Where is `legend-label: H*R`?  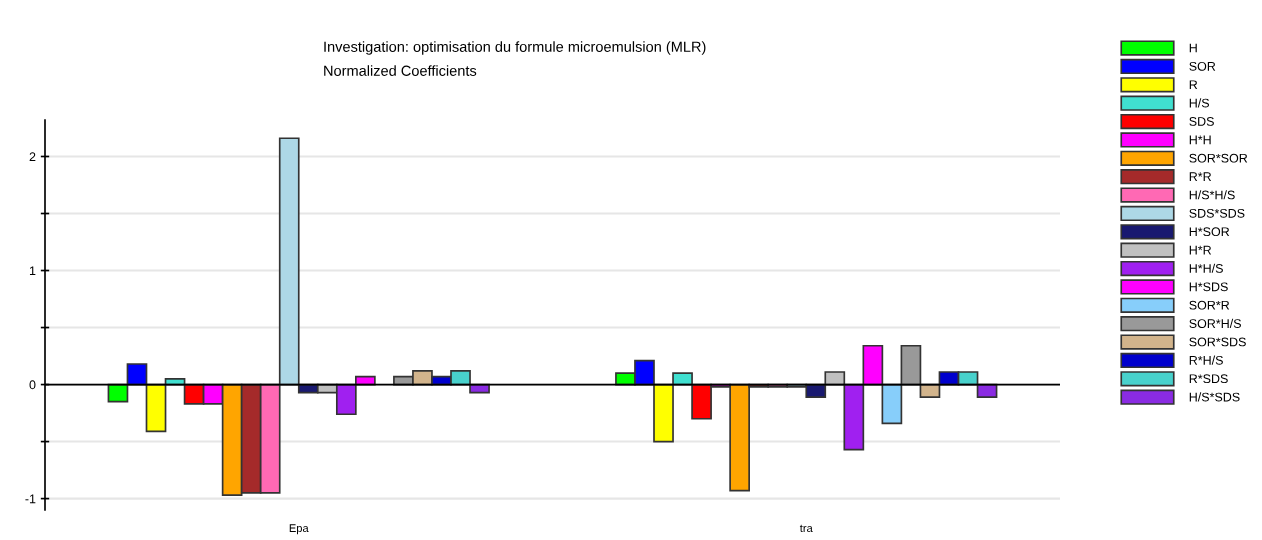 legend-label: H*R is located at coordinates (1200, 250).